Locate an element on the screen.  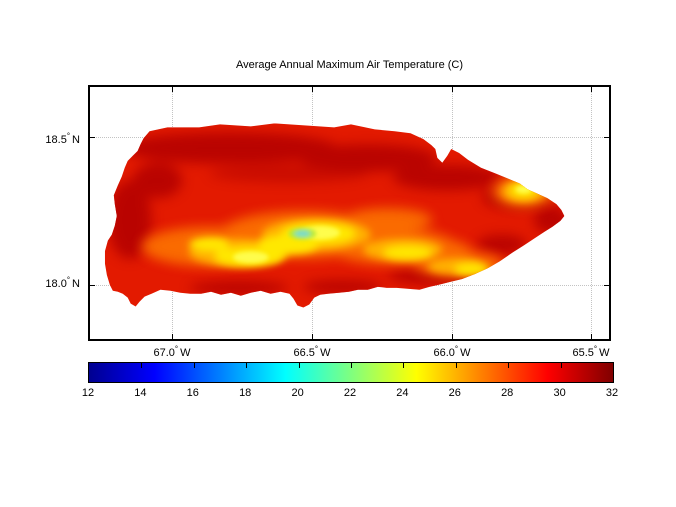
y-tick-value: 18.5 is located at coordinates (56, 140).